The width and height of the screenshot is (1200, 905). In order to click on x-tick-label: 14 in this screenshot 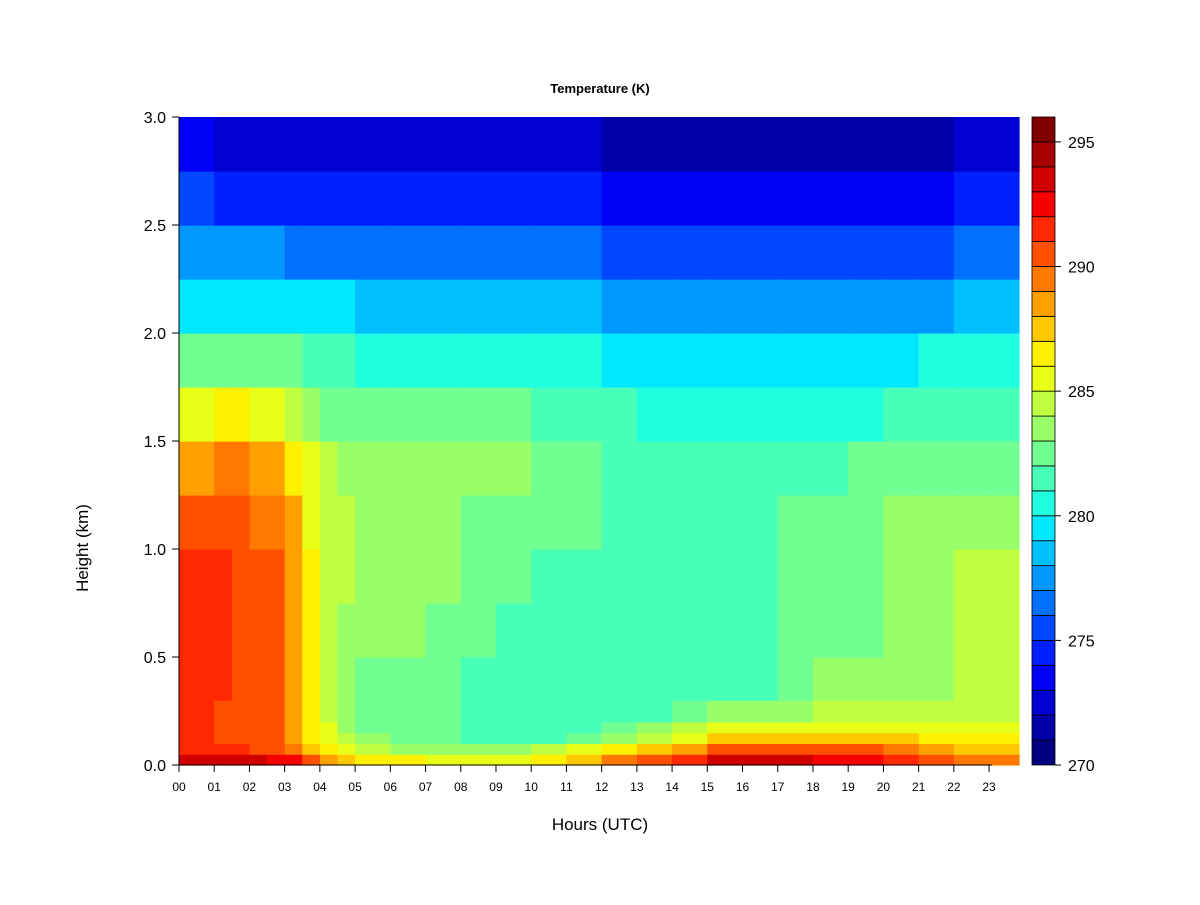, I will do `click(672, 787)`.